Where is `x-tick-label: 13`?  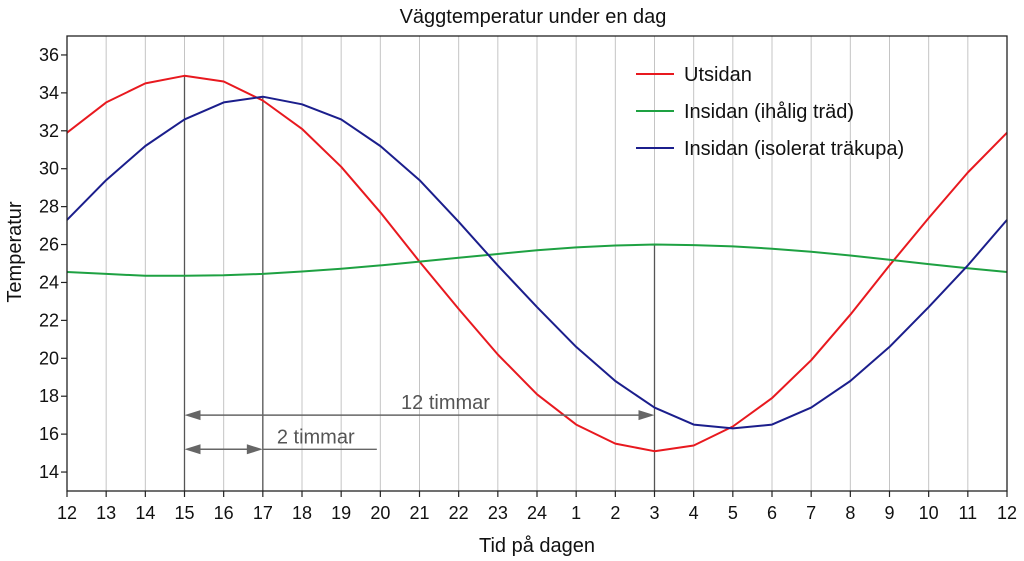
x-tick-label: 13 is located at coordinates (106, 513).